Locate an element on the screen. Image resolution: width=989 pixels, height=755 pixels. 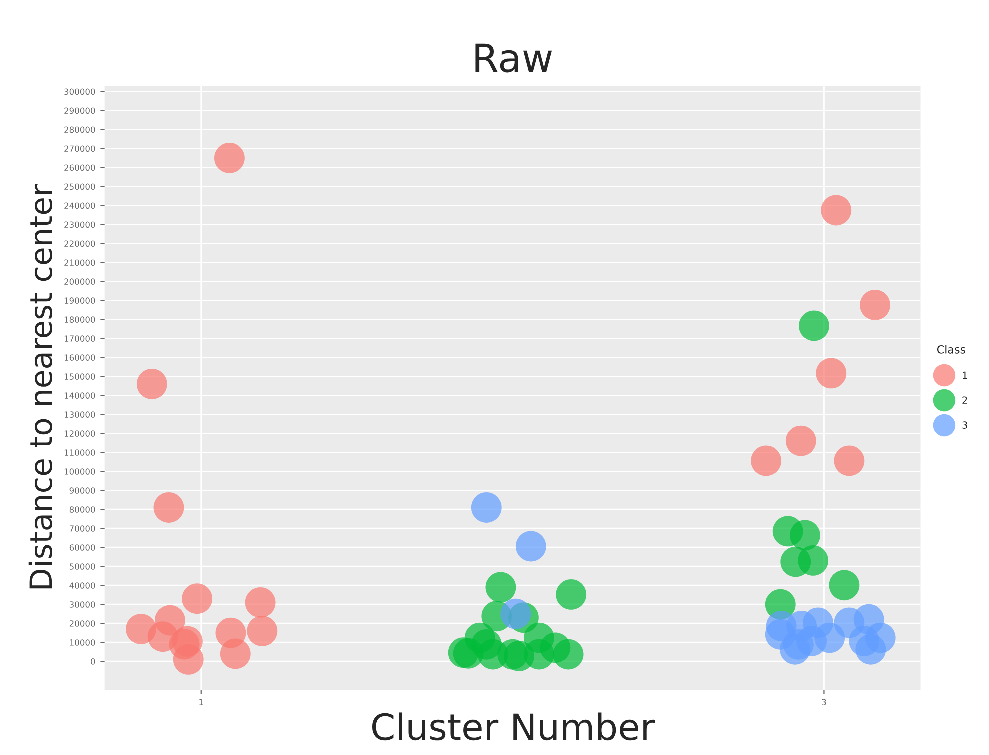
y-tick-label: 0 is located at coordinates (93, 661).